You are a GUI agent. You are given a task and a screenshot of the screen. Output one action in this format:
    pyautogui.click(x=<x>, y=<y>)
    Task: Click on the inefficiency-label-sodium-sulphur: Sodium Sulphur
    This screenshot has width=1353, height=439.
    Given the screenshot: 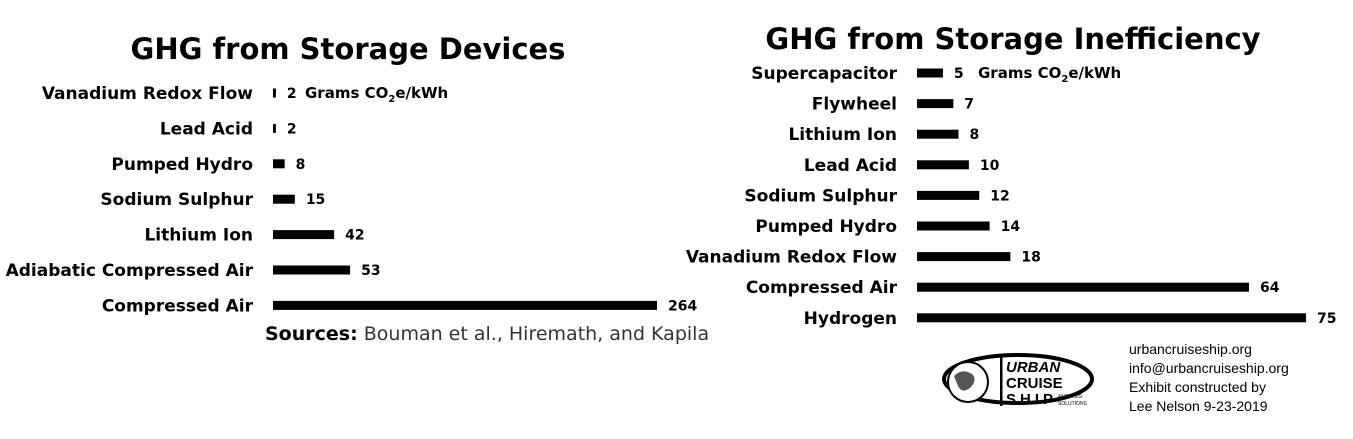 What is the action you would take?
    pyautogui.click(x=820, y=196)
    